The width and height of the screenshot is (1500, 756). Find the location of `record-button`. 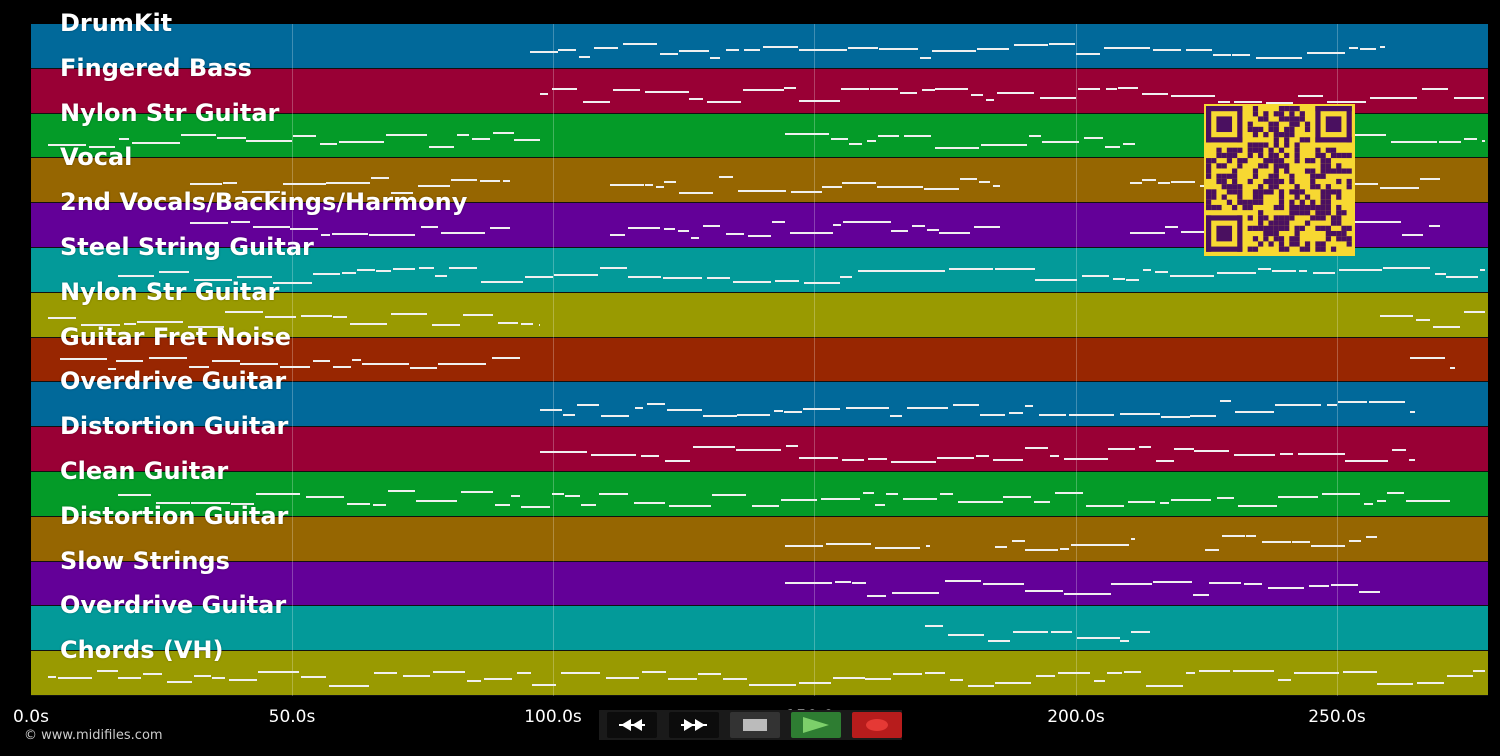

record-button is located at coordinates (877, 725).